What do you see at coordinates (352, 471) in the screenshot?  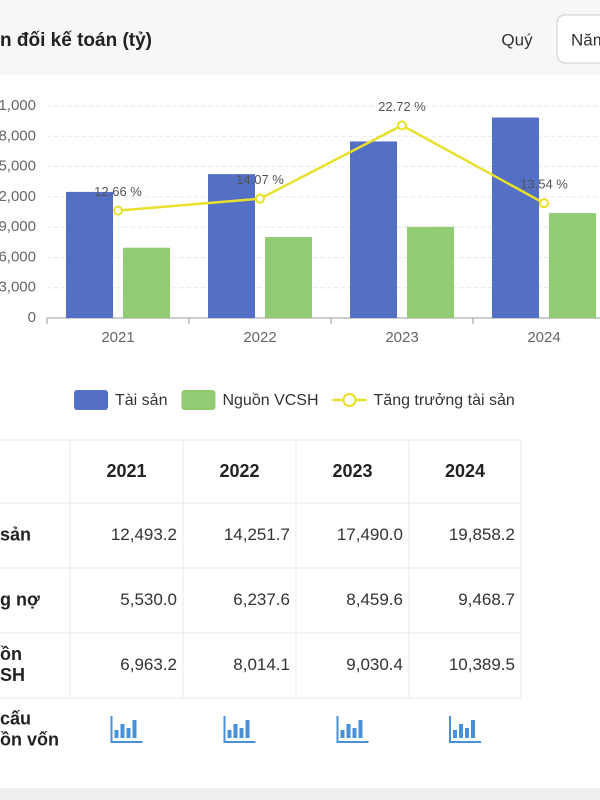 I see `table-header: 2023` at bounding box center [352, 471].